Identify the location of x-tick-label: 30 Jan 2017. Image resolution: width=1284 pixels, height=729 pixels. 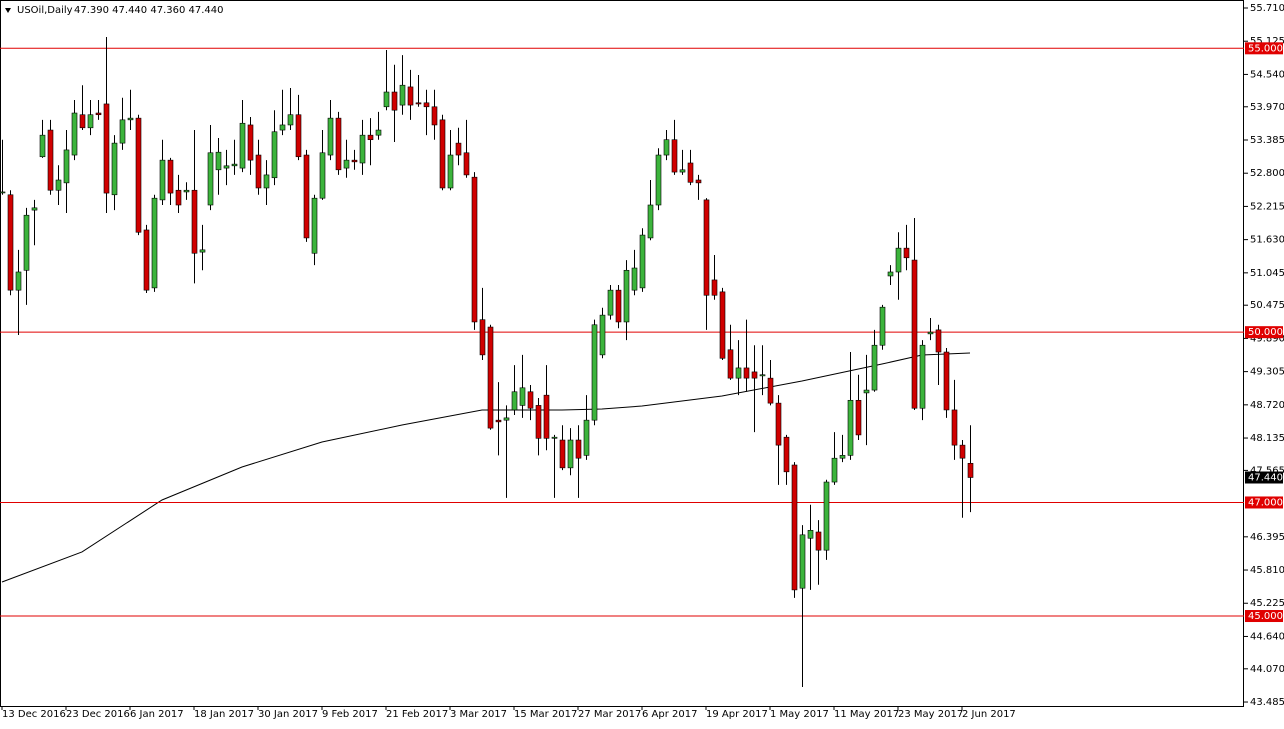
(288, 714).